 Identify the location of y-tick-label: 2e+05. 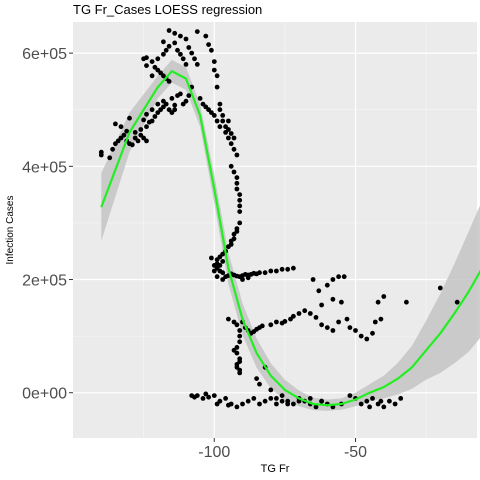
(44, 281).